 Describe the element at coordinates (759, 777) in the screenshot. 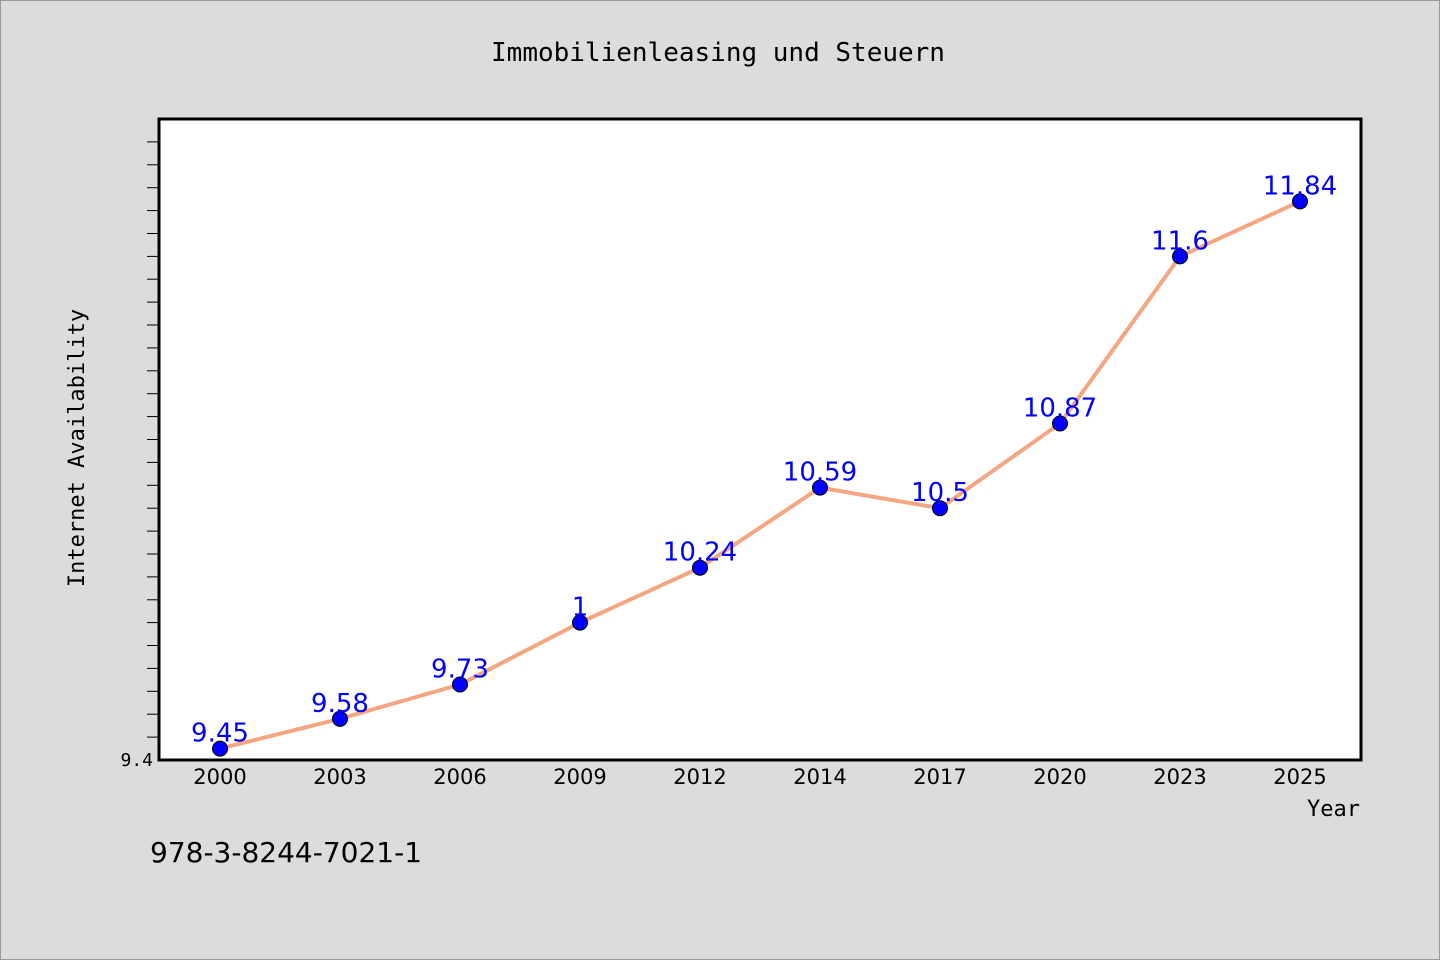

I see `x-tick-labels: 2000 2003 2006 2009 2012 2014 2017 2020 2023 2025` at that location.